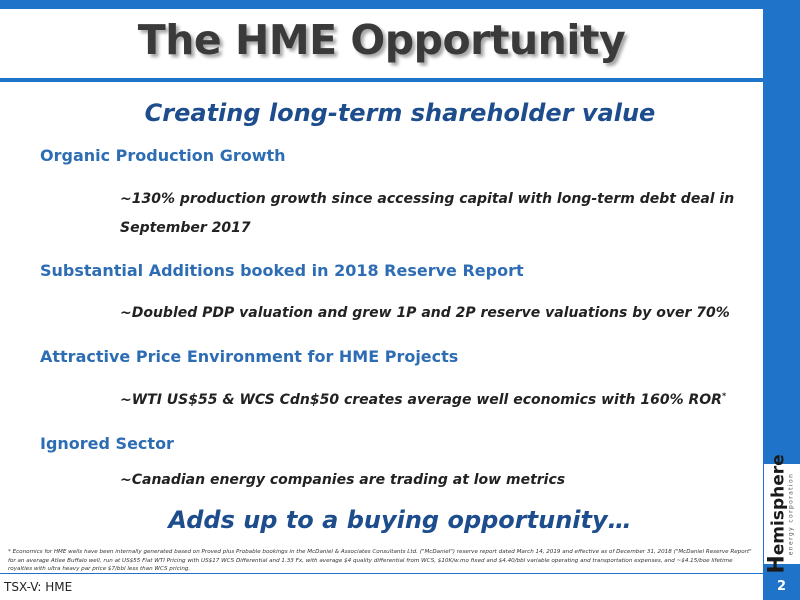 The image size is (800, 600). I want to click on logo-text-block: Hemisphere energy corporation, so click(780, 513).